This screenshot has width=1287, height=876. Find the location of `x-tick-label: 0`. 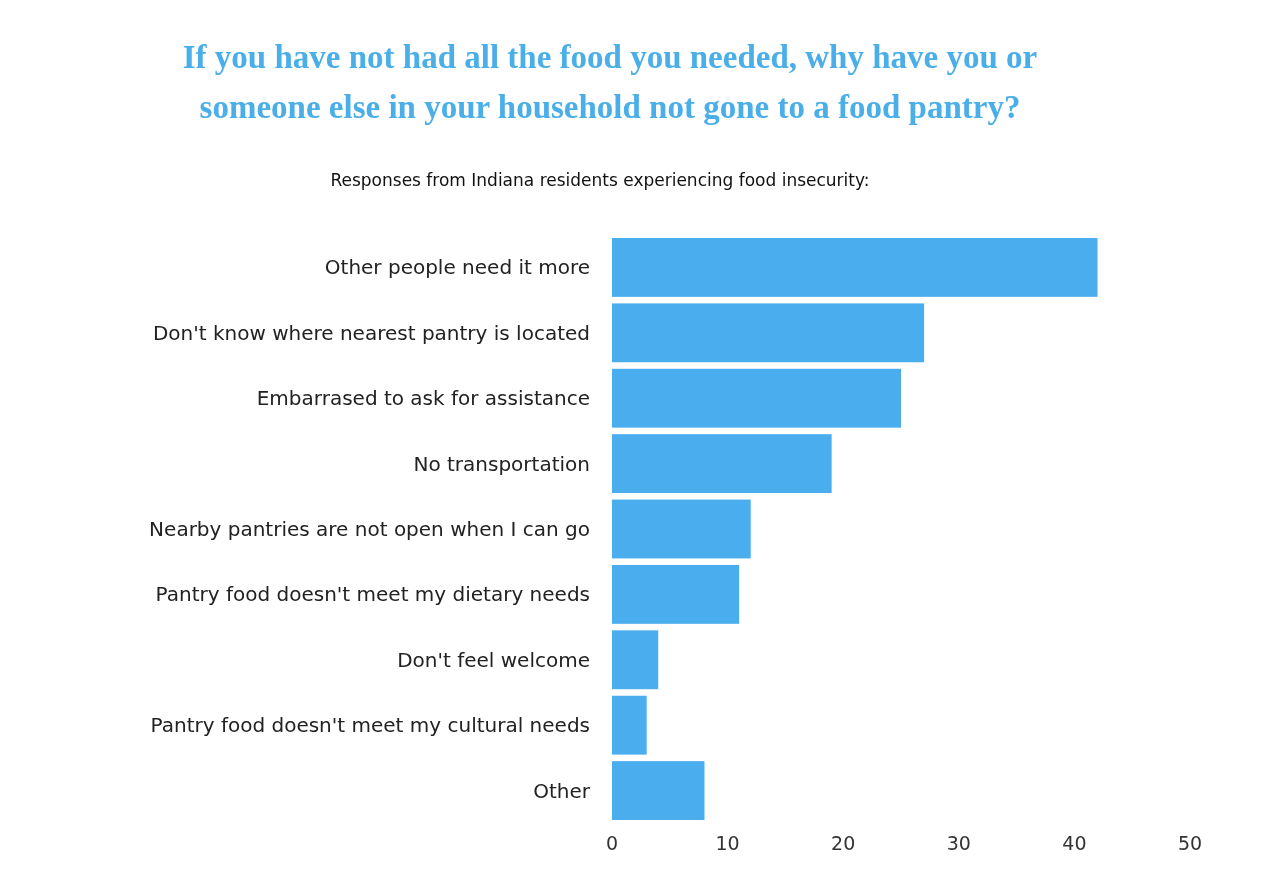

x-tick-label: 0 is located at coordinates (612, 843).